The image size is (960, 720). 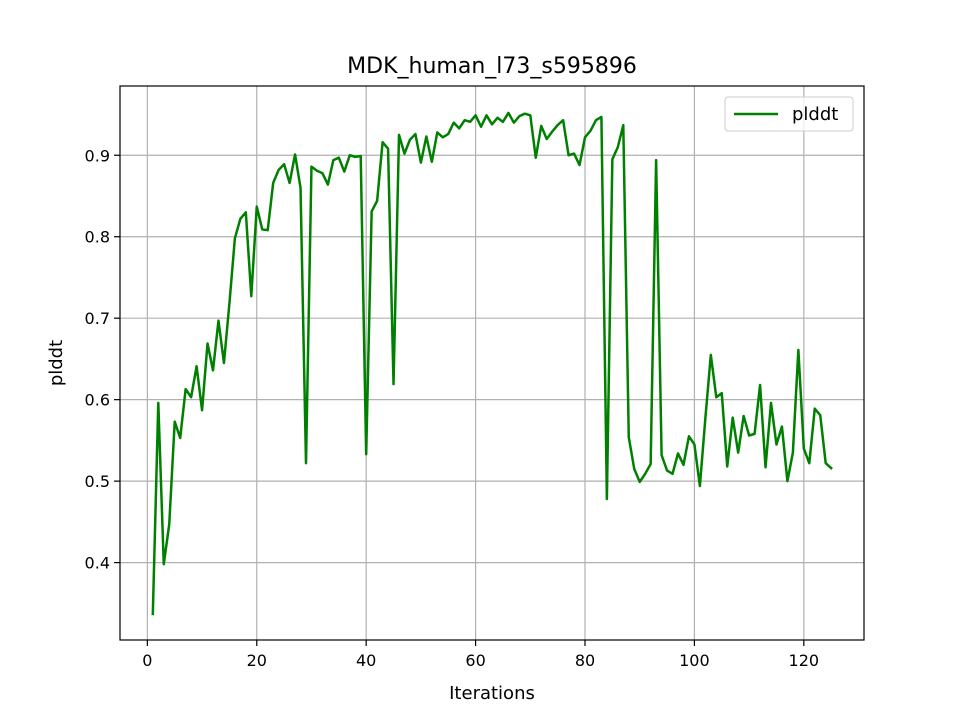 What do you see at coordinates (366, 660) in the screenshot?
I see `x-tick-label: 40` at bounding box center [366, 660].